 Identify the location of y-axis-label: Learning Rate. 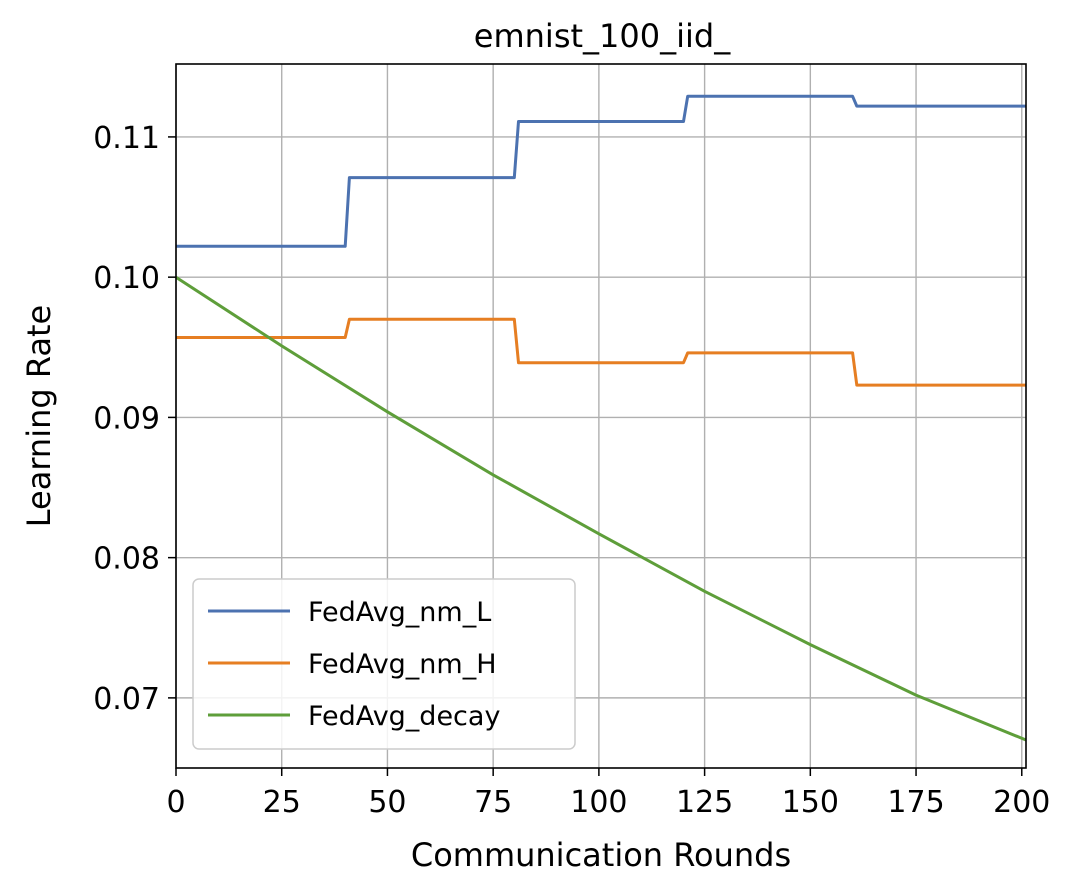
(39, 416).